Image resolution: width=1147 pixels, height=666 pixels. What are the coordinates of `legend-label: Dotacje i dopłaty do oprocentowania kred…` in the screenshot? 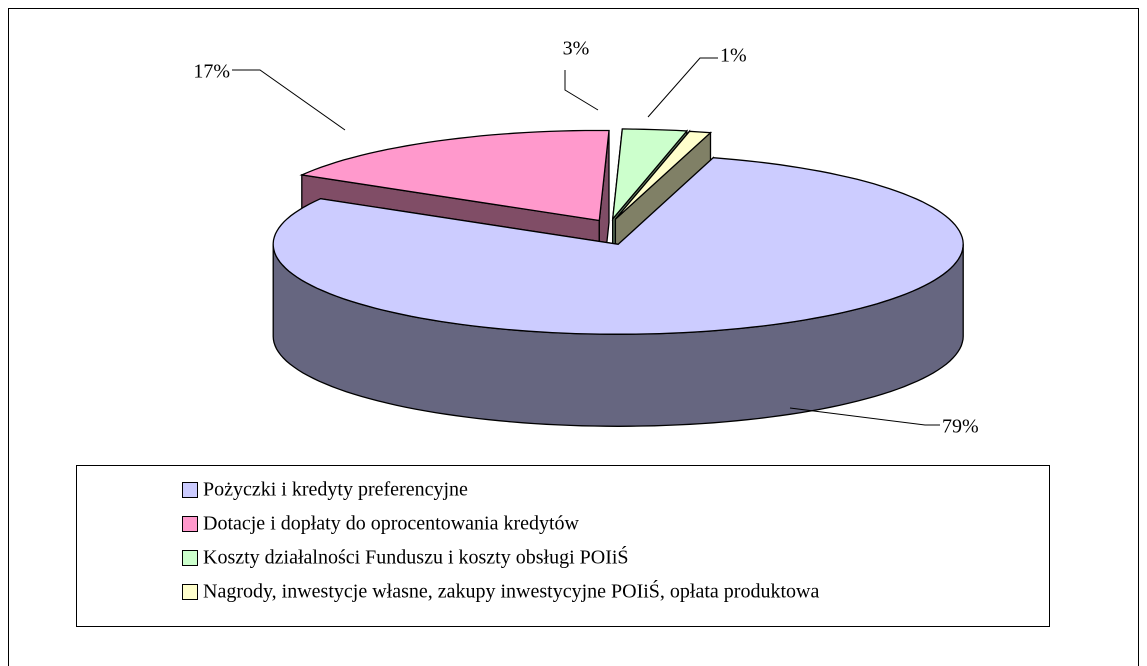 It's located at (391, 524).